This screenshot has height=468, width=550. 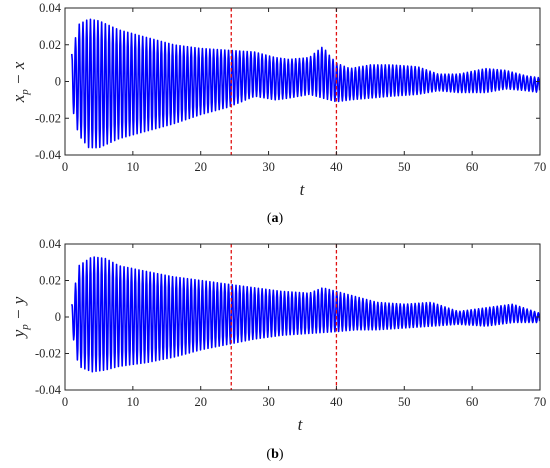 What do you see at coordinates (200, 402) in the screenshot?
I see `panel-b-x-tick-label-2: 20` at bounding box center [200, 402].